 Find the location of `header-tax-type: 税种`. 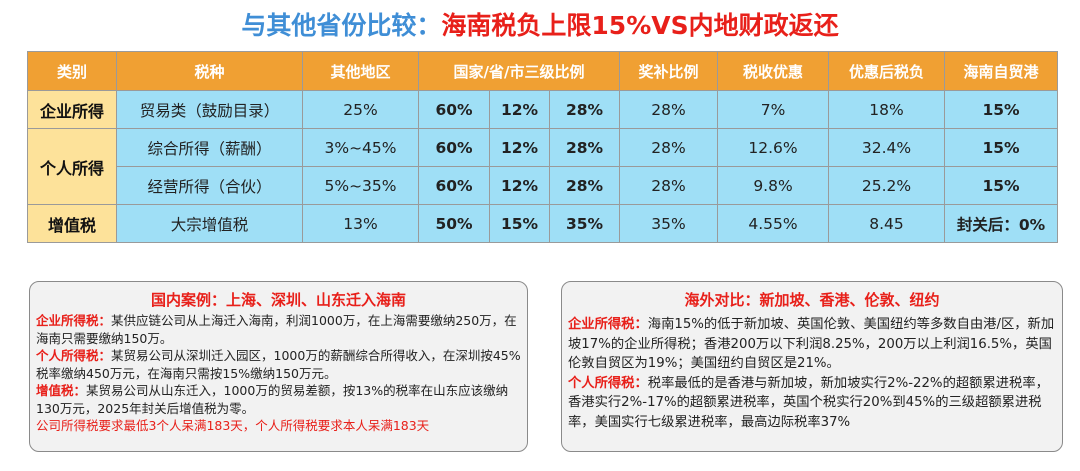

header-tax-type: 税种 is located at coordinates (209, 71).